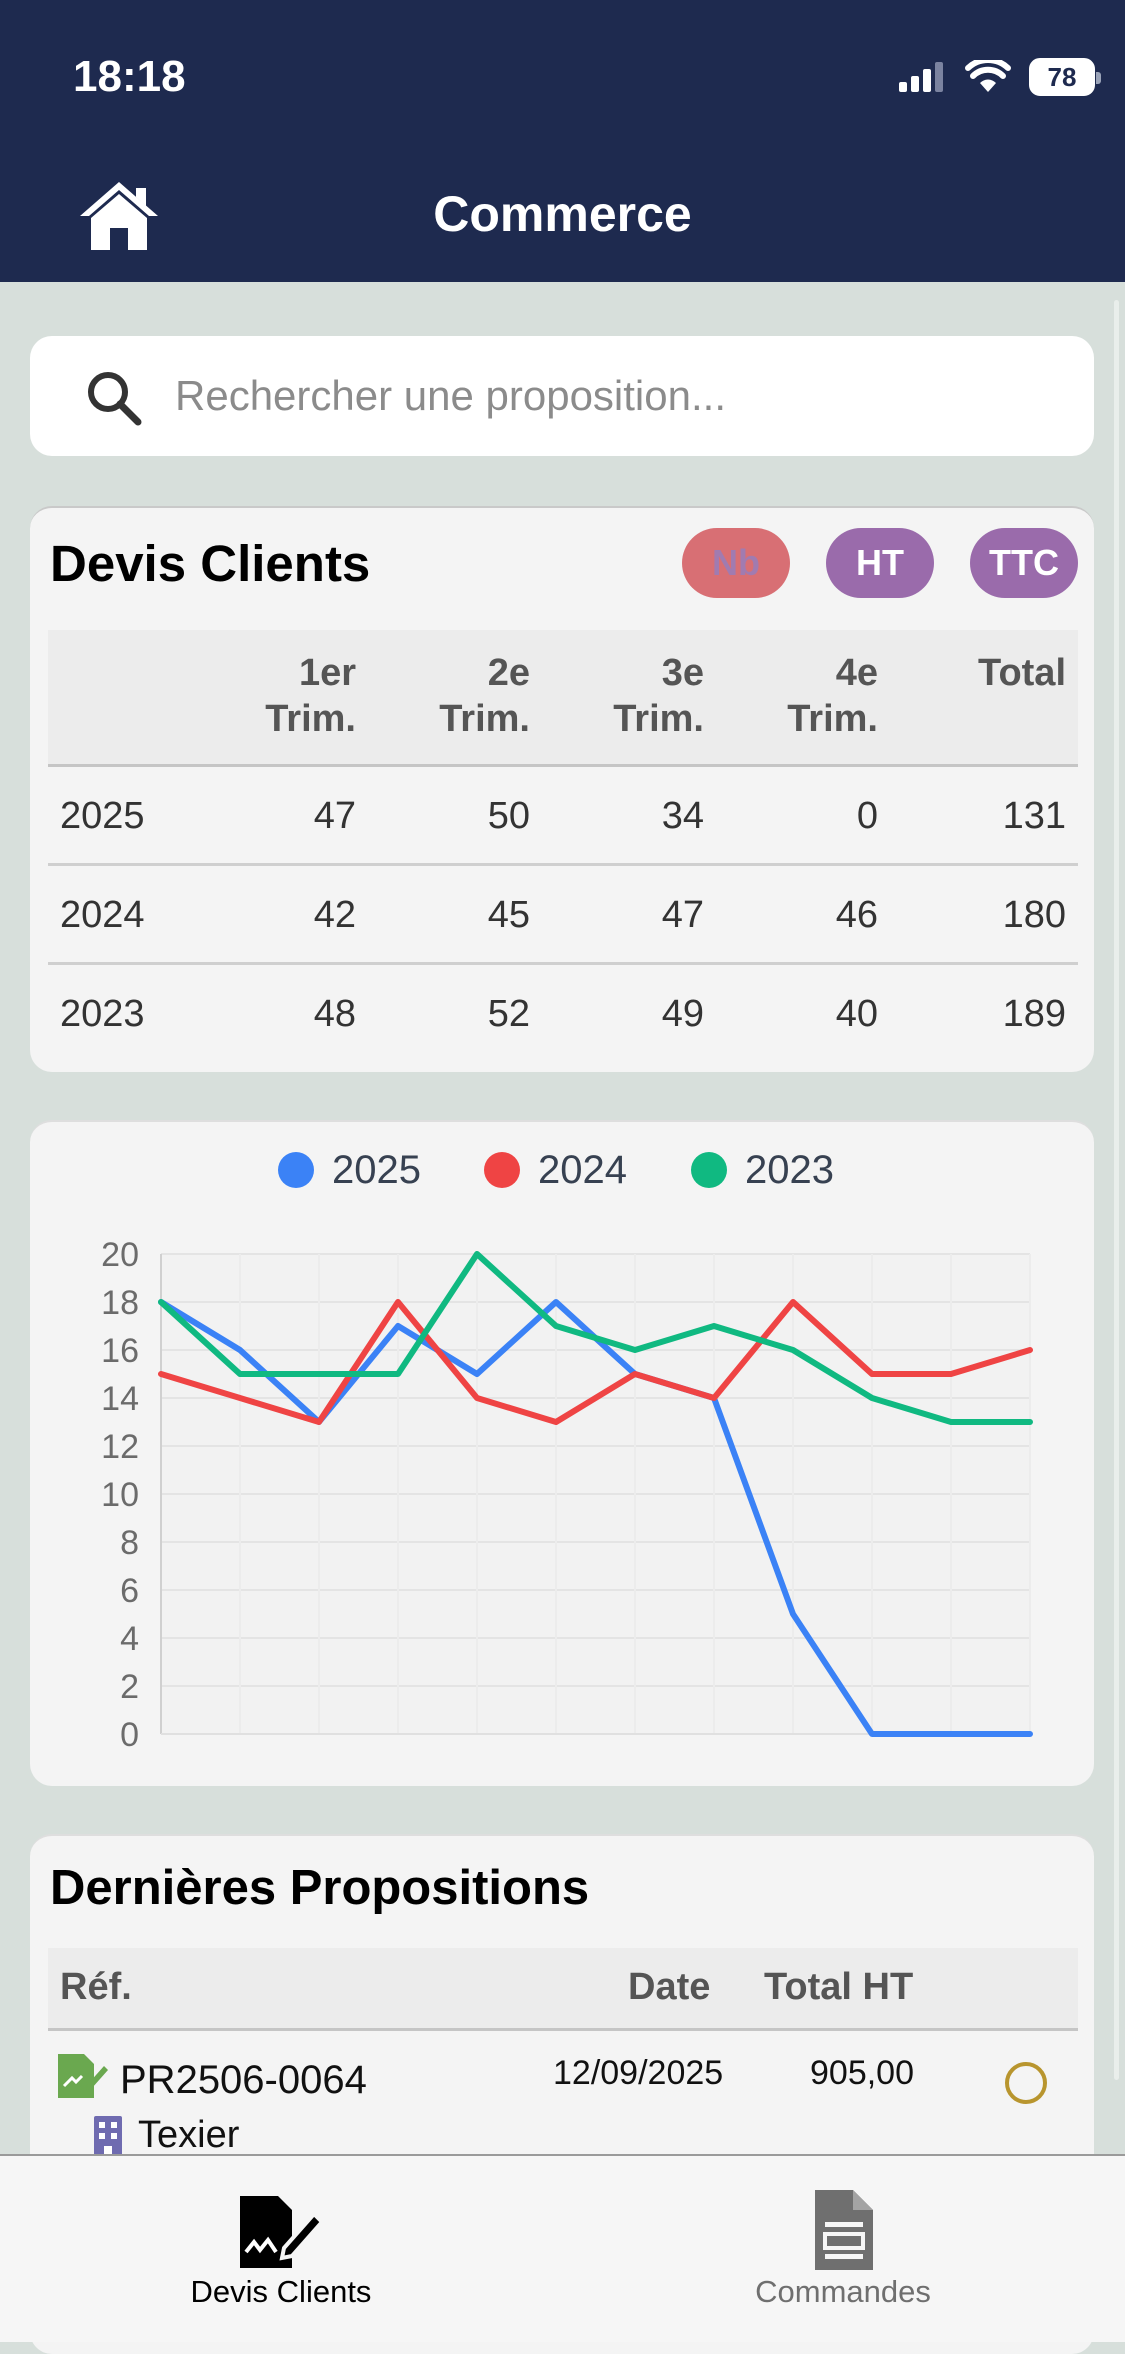  Describe the element at coordinates (508, 1014) in the screenshot. I see `cell: 52` at that location.